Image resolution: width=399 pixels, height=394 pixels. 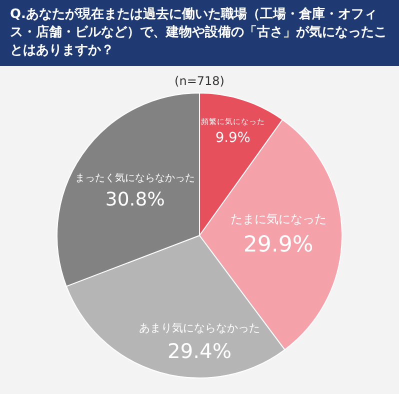 I want to click on data-label: 9.9%, so click(x=232, y=138).